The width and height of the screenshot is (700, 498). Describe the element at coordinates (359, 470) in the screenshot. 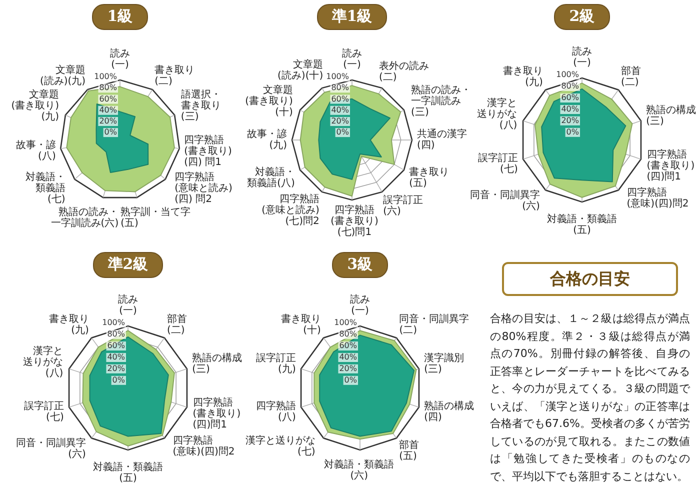

I see `spoke-label: 対義語・類義語 (六)` at that location.